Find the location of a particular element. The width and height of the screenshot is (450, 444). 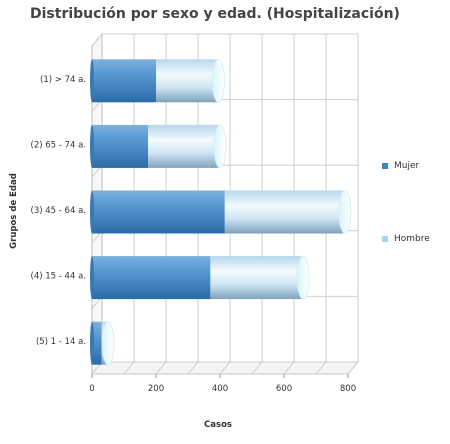

legend-item-mujer: Mujer is located at coordinates (400, 166).